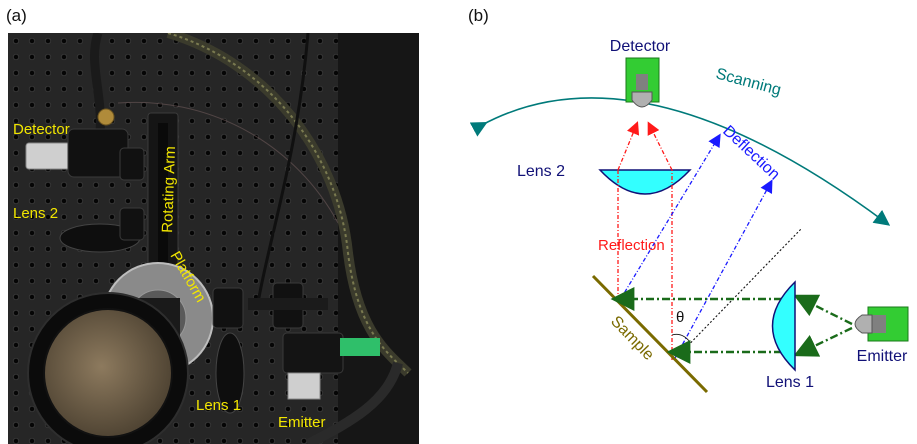  I want to click on deflection-beam-lower, so click(723, 270).